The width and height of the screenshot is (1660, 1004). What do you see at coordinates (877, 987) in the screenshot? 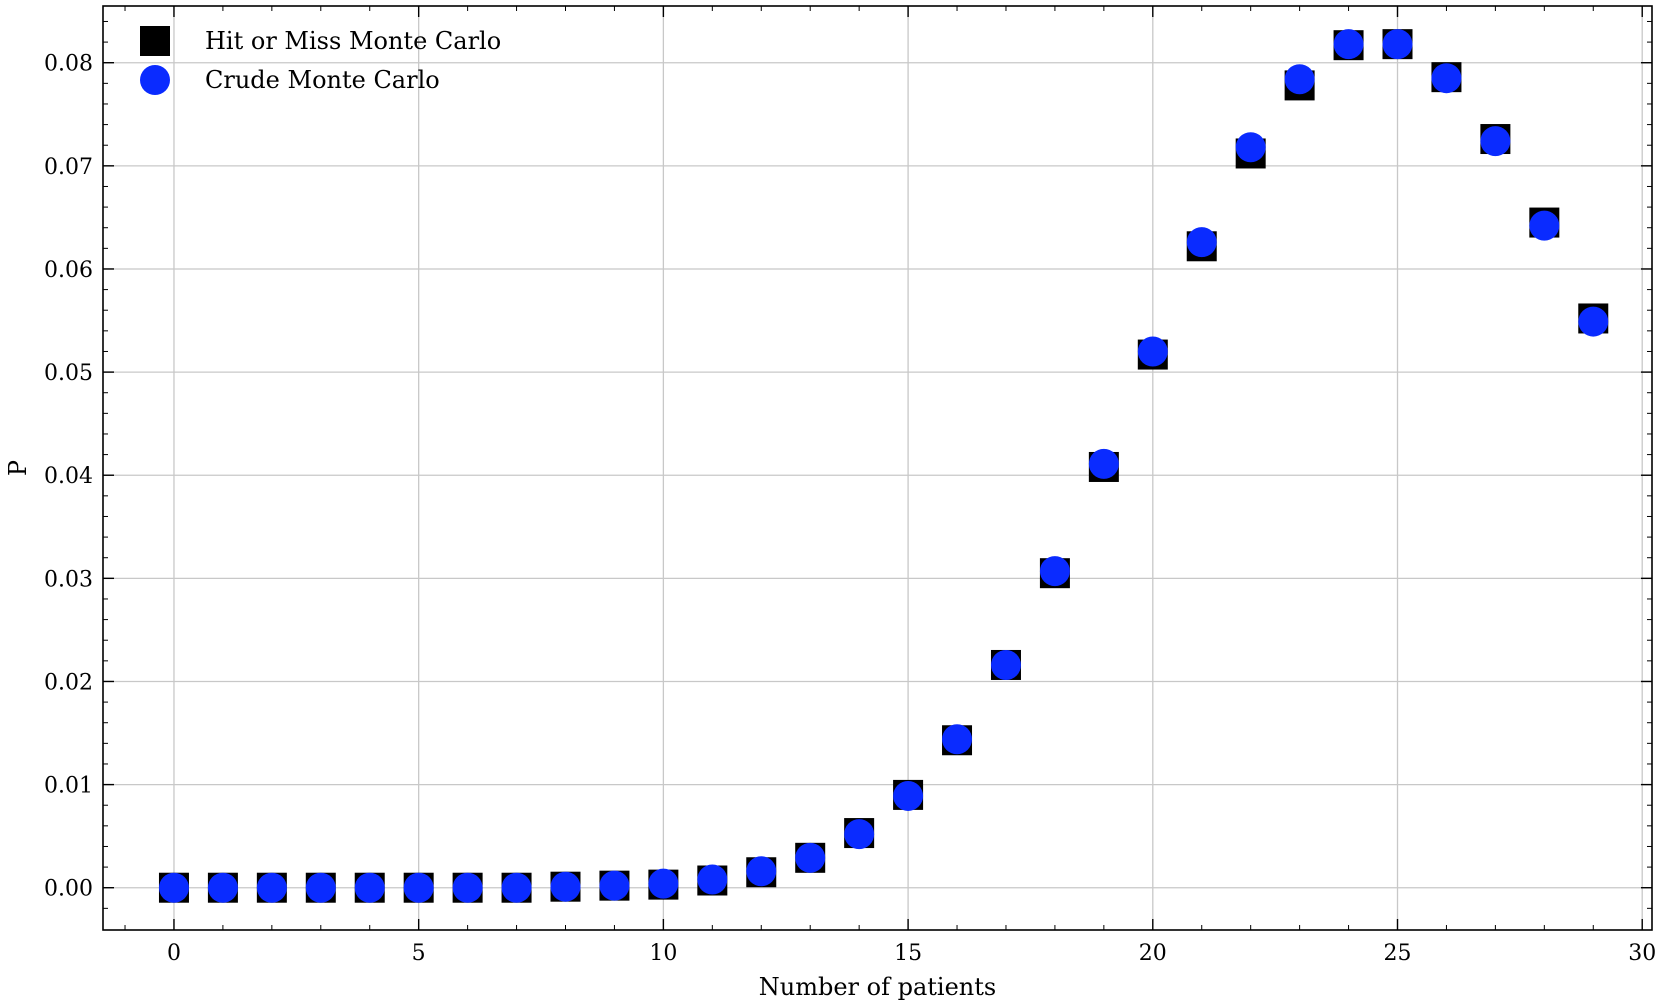
I see `x-axis-label: Number of patients` at bounding box center [877, 987].